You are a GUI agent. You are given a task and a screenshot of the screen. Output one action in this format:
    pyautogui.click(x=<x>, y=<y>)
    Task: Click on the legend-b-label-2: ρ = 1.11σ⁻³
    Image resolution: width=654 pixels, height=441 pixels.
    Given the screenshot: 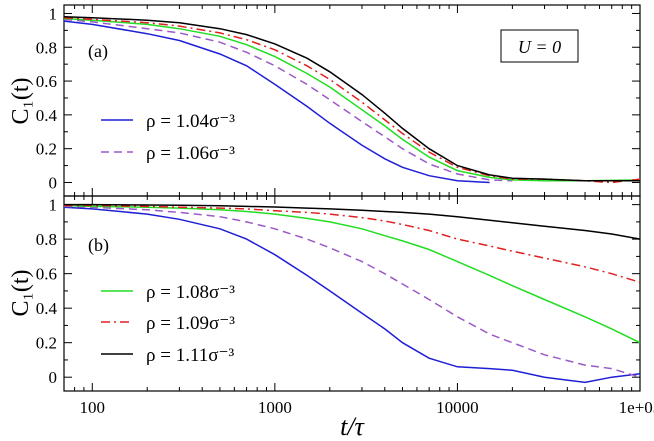 What is the action you would take?
    pyautogui.click(x=190, y=355)
    